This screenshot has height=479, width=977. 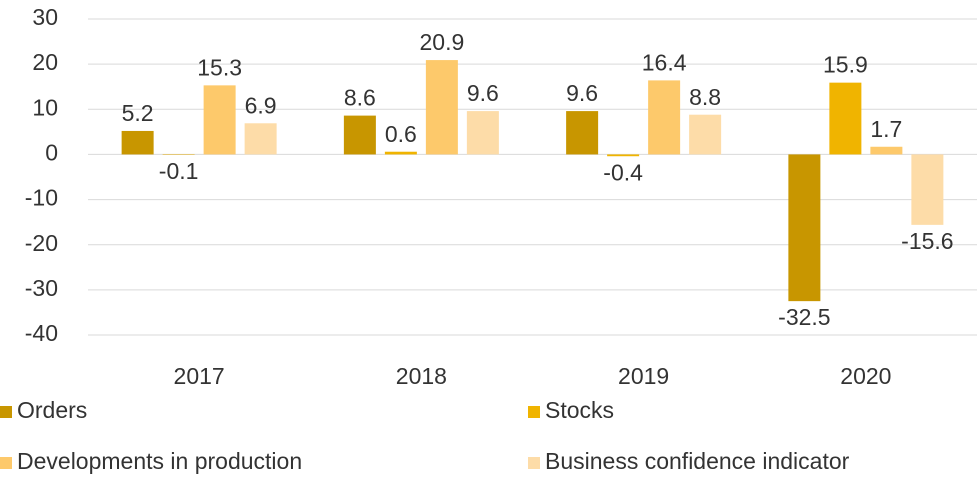 I want to click on y-tick-label: -20, so click(x=41, y=243).